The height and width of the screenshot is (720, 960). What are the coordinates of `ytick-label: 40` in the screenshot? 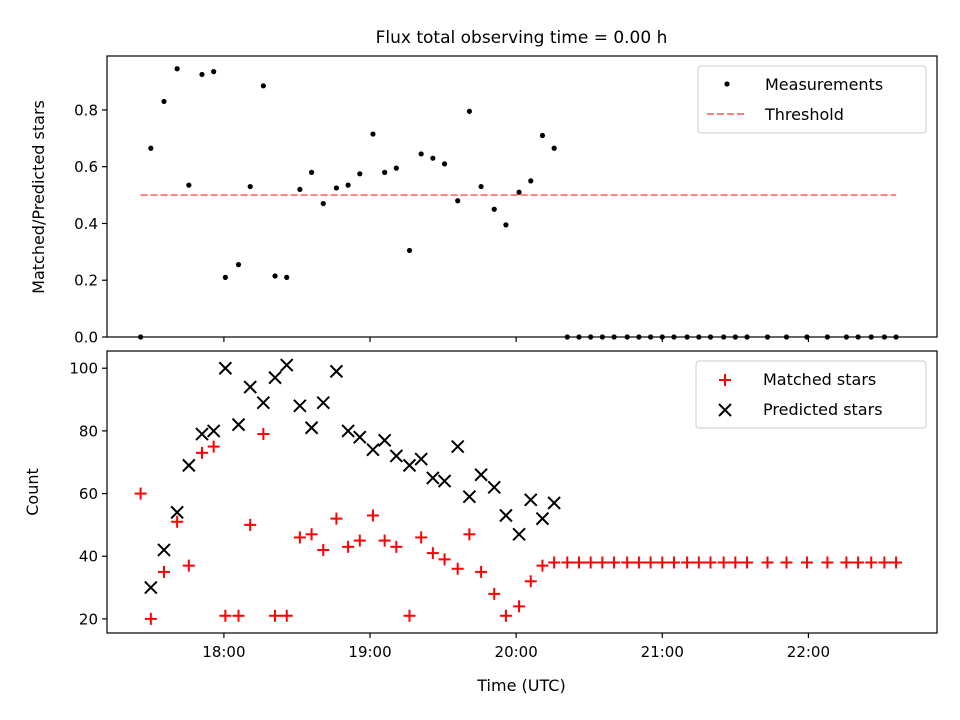 It's located at (88, 557).